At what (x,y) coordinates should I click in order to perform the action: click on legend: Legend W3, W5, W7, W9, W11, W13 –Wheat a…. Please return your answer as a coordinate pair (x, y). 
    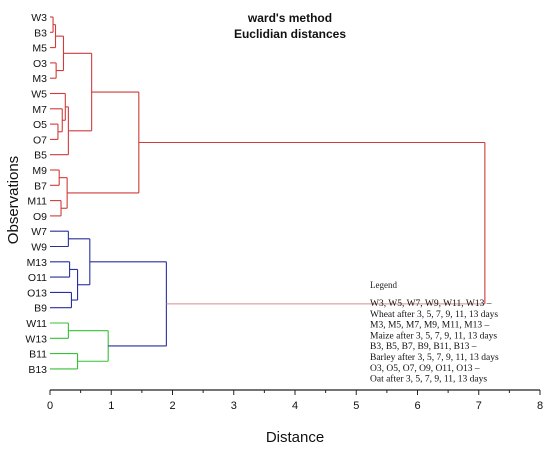
    Looking at the image, I should click on (434, 332).